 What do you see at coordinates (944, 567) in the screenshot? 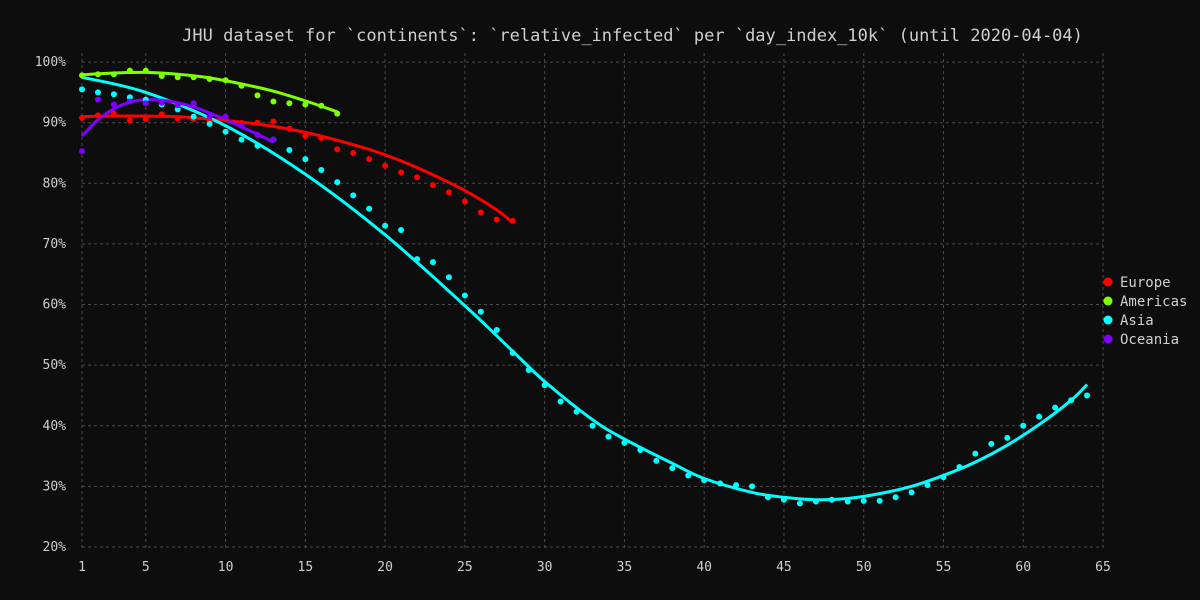
I see `x-tick-label: 55` at bounding box center [944, 567].